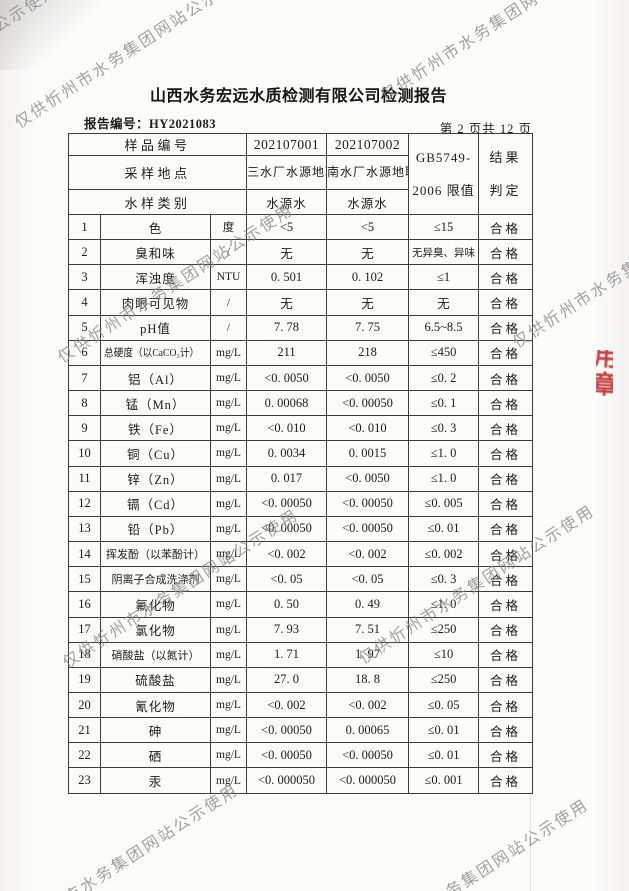  I want to click on sample1-value-cell: 0. 501, so click(287, 277).